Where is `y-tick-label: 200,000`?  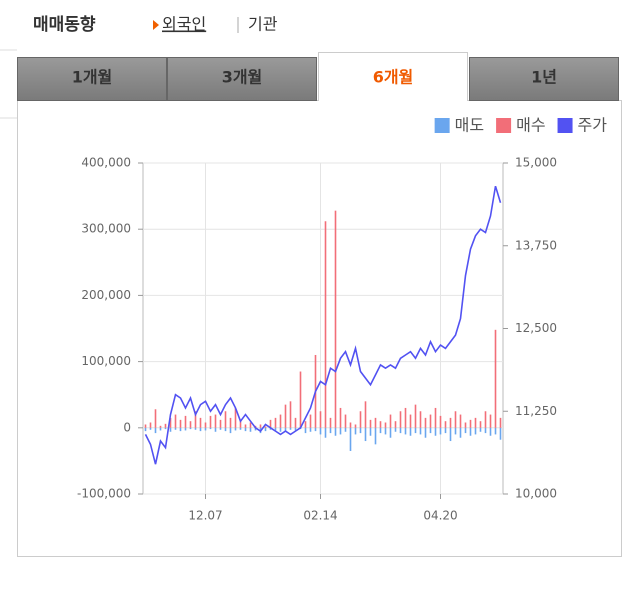
y-tick-label: 200,000 is located at coordinates (106, 295).